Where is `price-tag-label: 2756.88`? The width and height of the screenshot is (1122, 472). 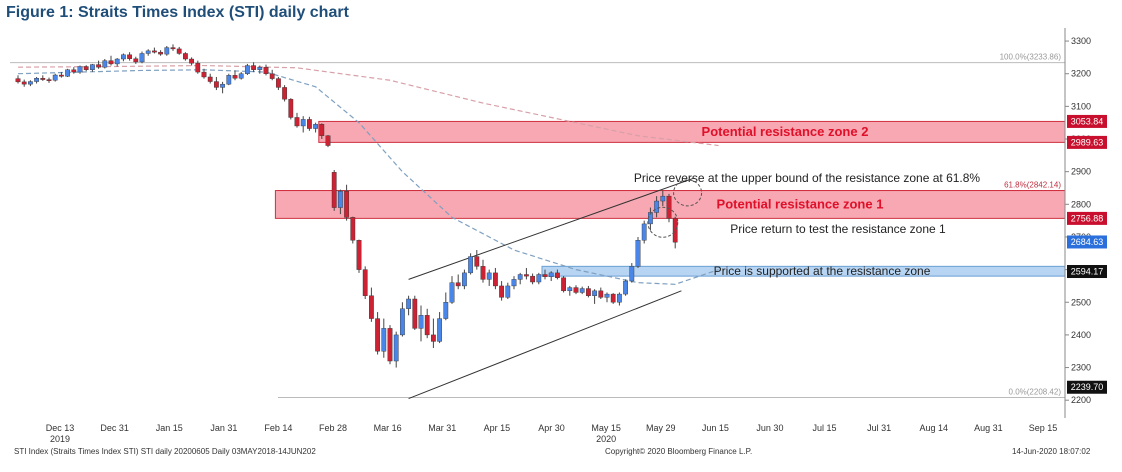 price-tag-label: 2756.88 is located at coordinates (1087, 218).